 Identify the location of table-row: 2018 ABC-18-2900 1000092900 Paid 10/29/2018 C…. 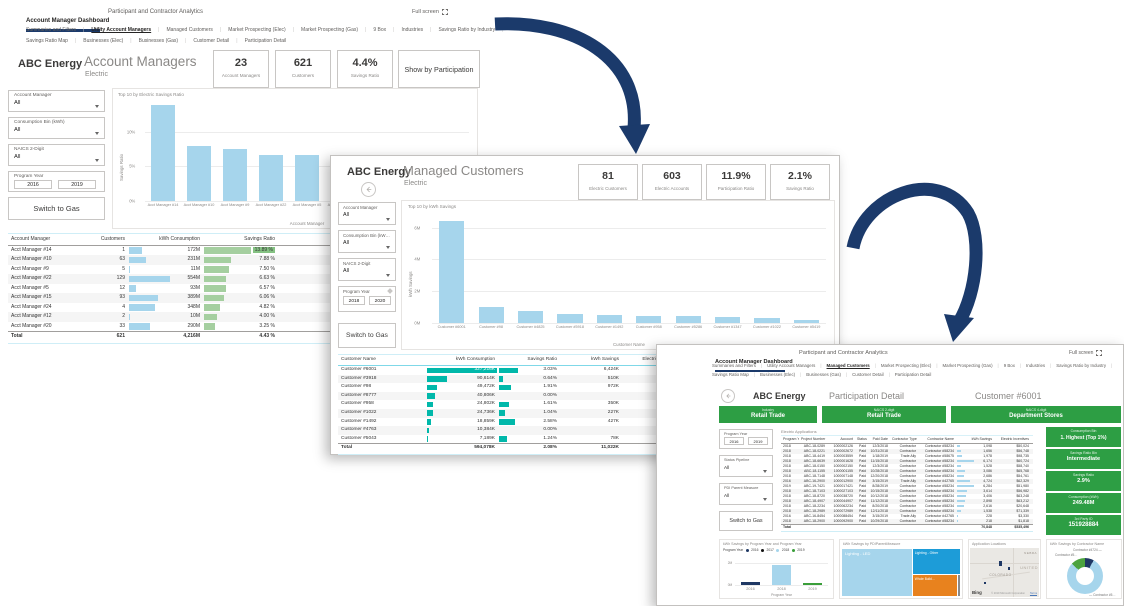
(907, 521).